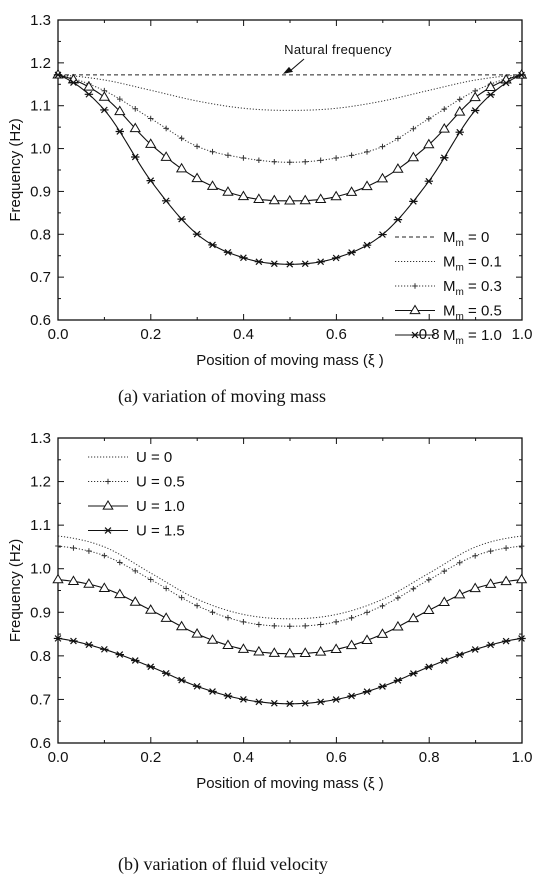 This screenshot has width=538, height=885. I want to click on x-axis-label: Position of moving mass (ξ ), so click(290, 783).